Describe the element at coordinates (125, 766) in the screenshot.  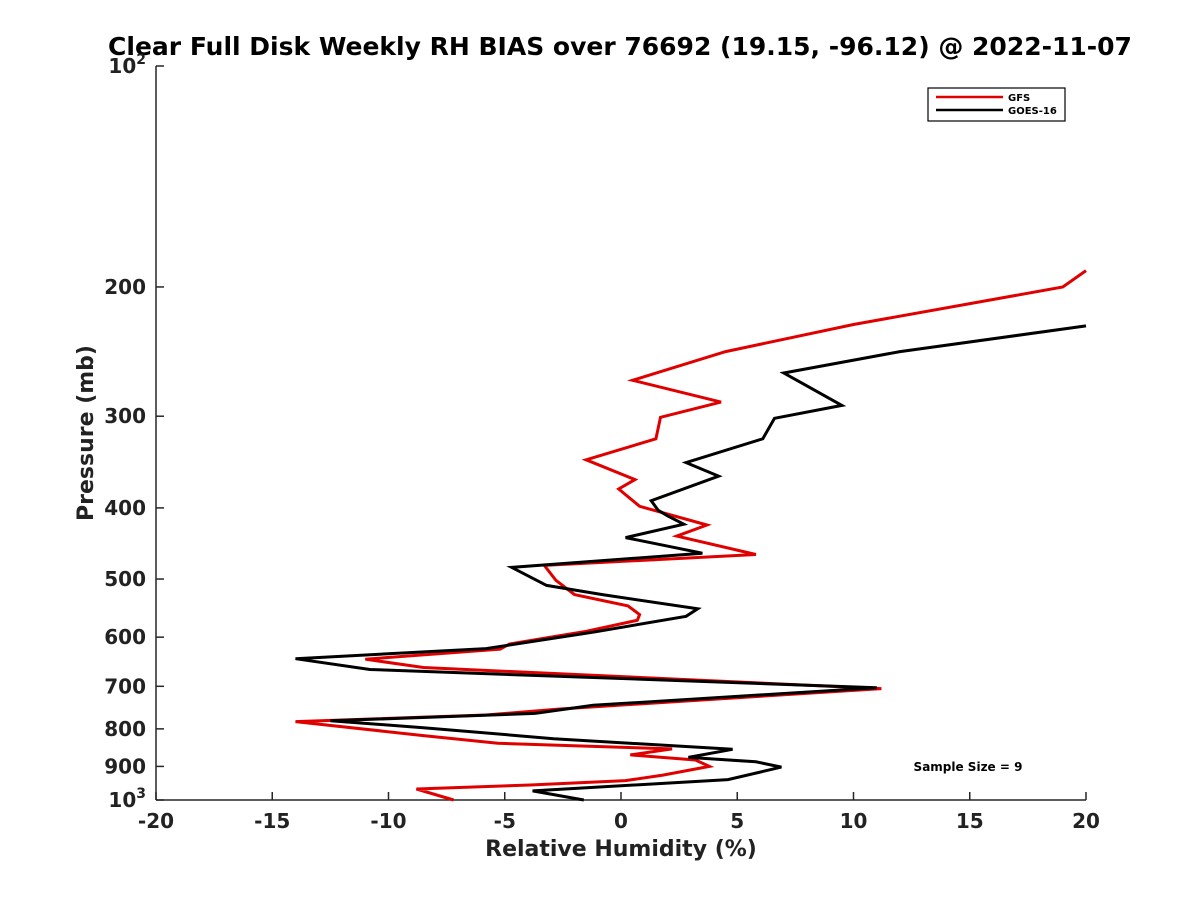
I see `y-tick-label: 900` at that location.